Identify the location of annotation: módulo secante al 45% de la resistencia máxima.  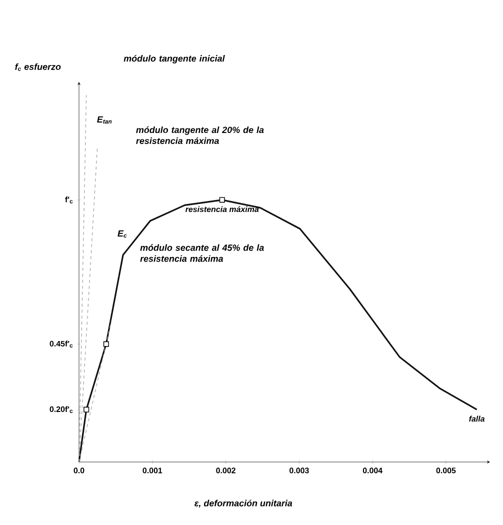
(202, 253).